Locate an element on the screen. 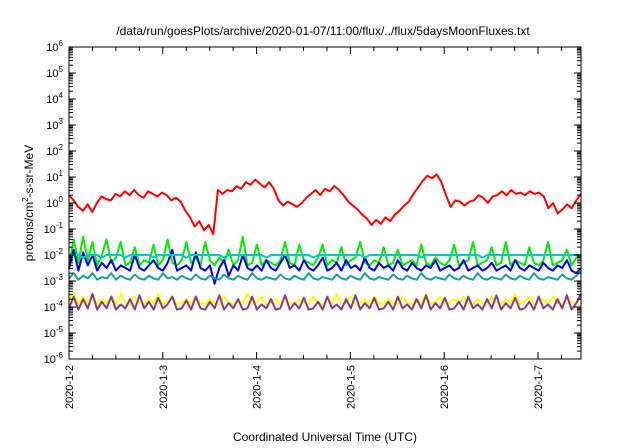  x-axis-label: Coordinated Universal Time (UTC) is located at coordinates (325, 437).